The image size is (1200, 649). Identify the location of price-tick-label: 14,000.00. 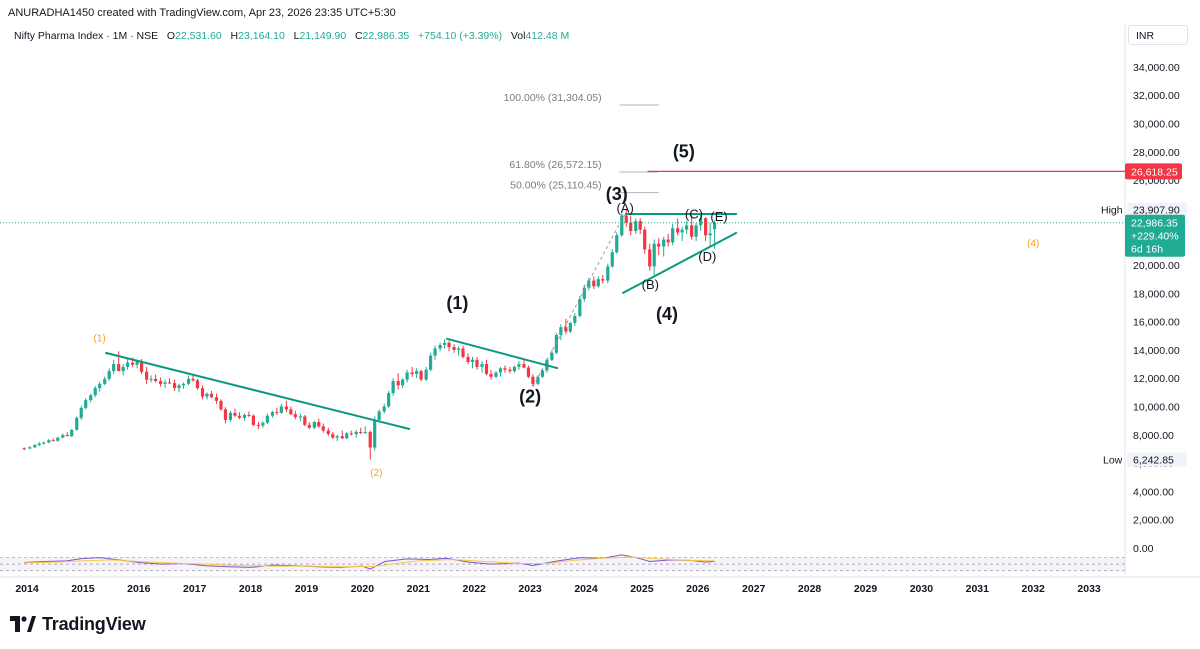
(1156, 351).